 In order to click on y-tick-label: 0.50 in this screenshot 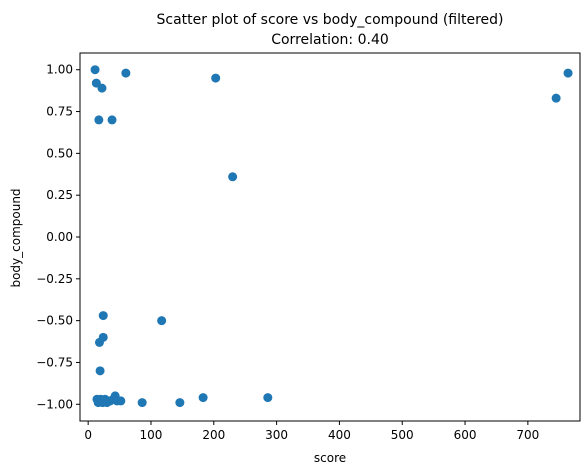, I will do `click(59, 153)`.